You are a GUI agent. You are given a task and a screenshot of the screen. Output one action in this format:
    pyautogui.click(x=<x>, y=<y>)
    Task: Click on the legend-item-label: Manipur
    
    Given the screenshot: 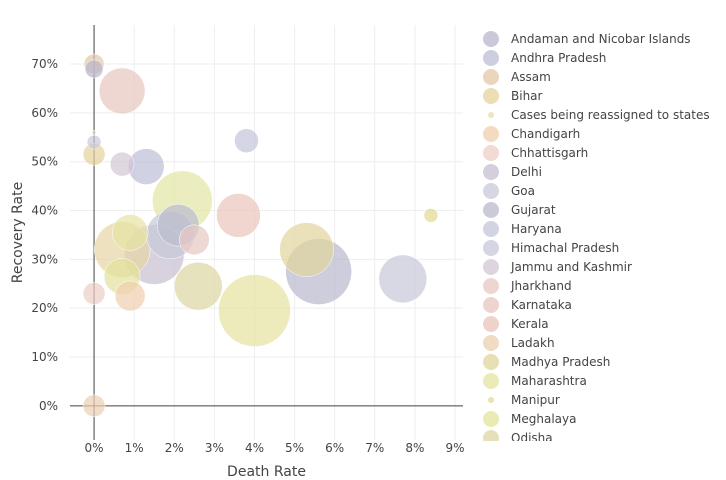 What is the action you would take?
    pyautogui.click(x=535, y=400)
    